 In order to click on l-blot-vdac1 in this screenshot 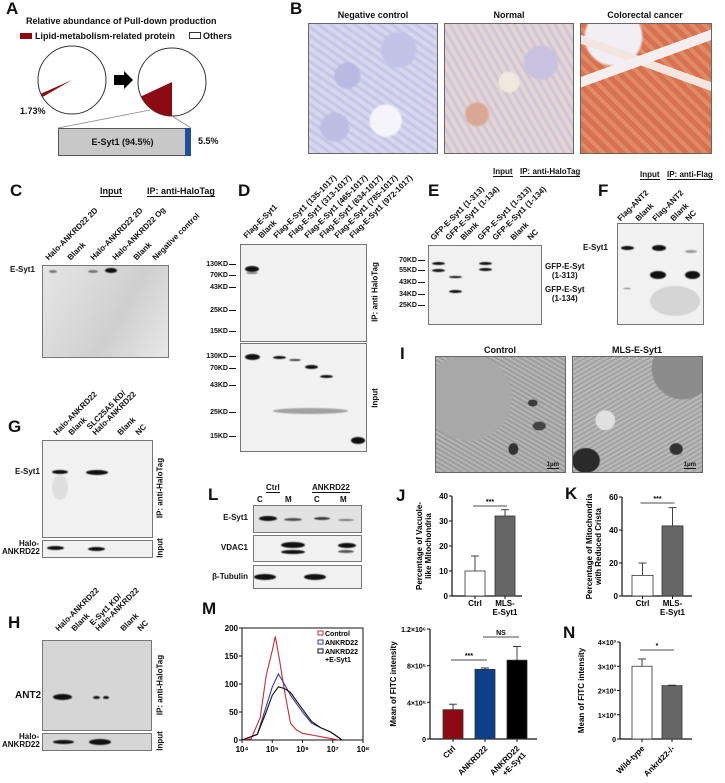, I will do `click(307, 548)`.